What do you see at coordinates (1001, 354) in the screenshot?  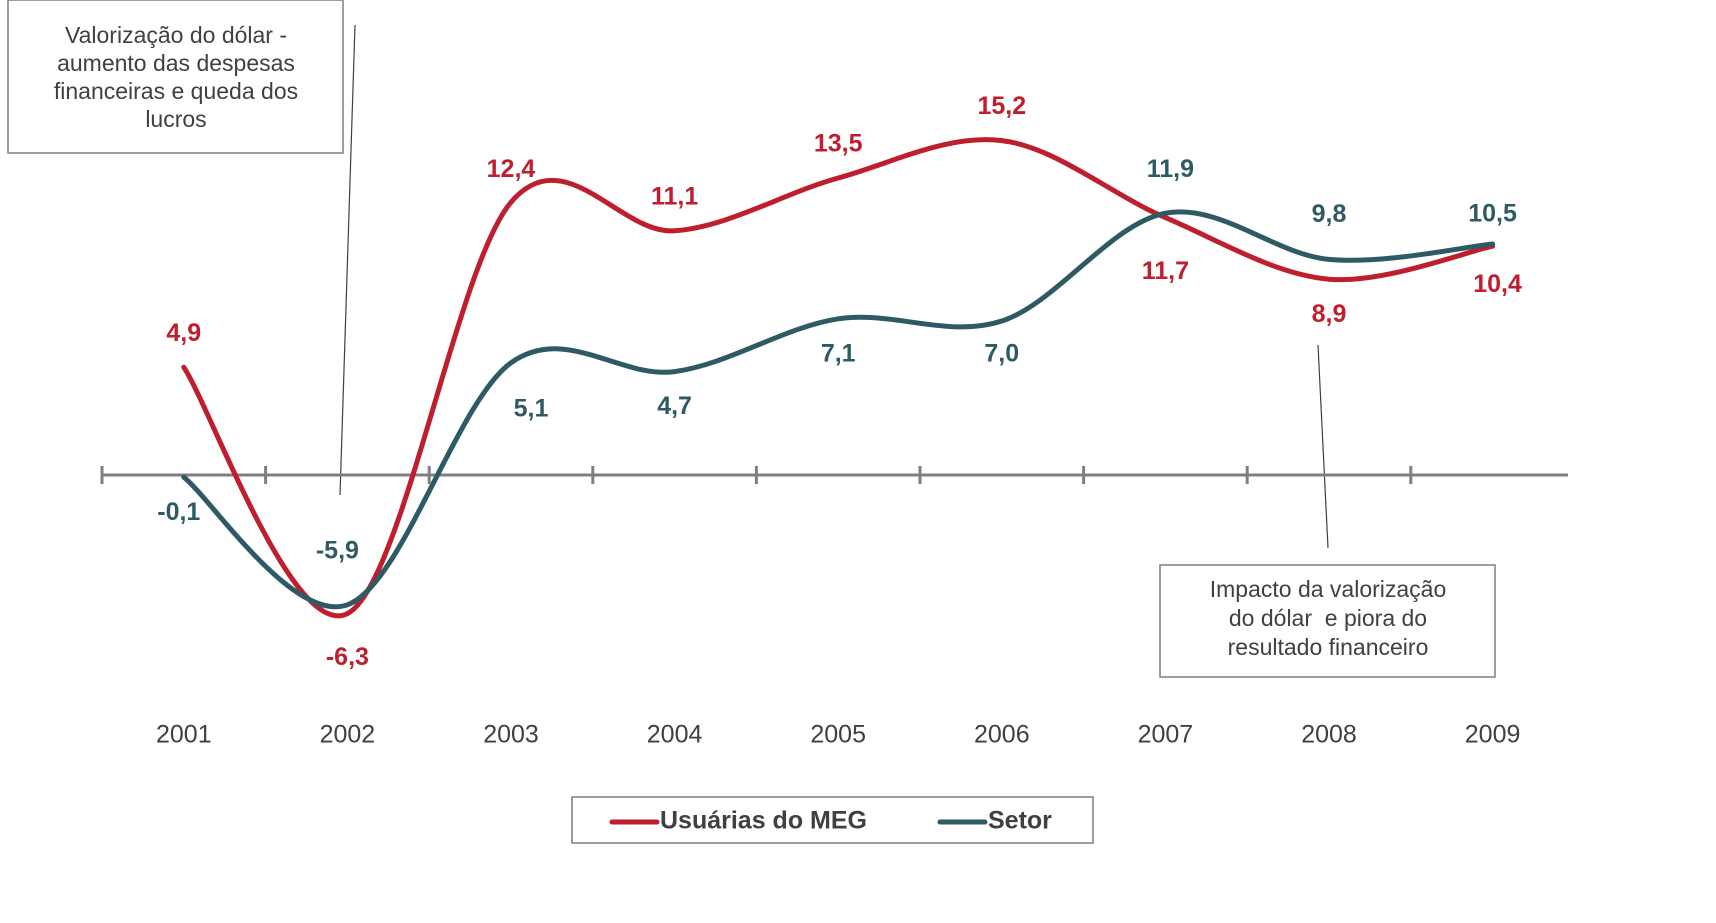 I see `data-label: 7,0` at bounding box center [1001, 354].